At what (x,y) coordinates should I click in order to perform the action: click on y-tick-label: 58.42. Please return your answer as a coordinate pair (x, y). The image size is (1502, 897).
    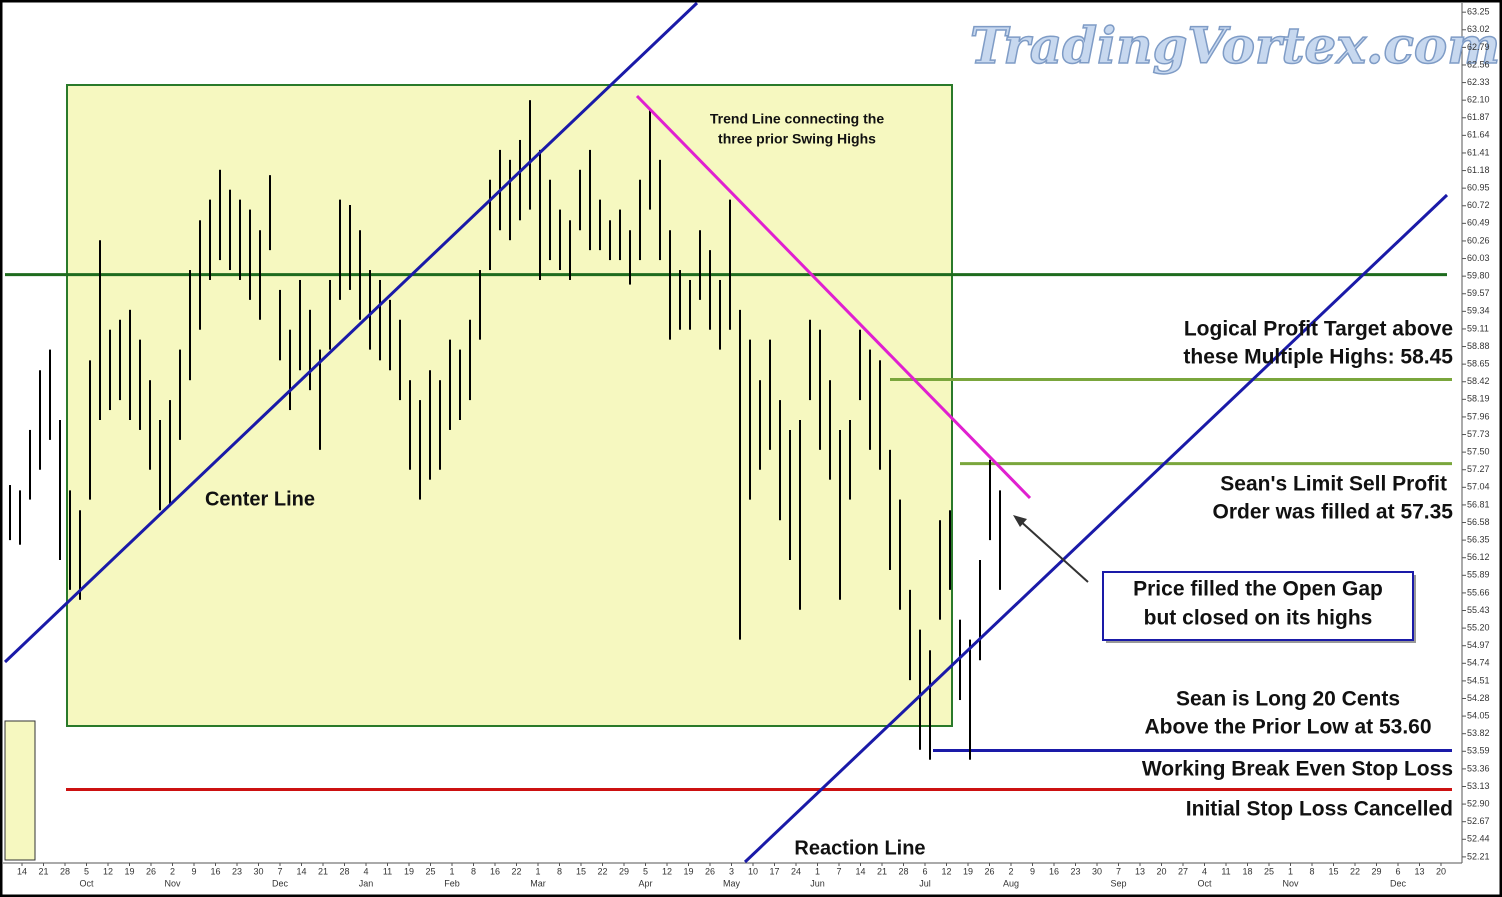
    Looking at the image, I should click on (1478, 381).